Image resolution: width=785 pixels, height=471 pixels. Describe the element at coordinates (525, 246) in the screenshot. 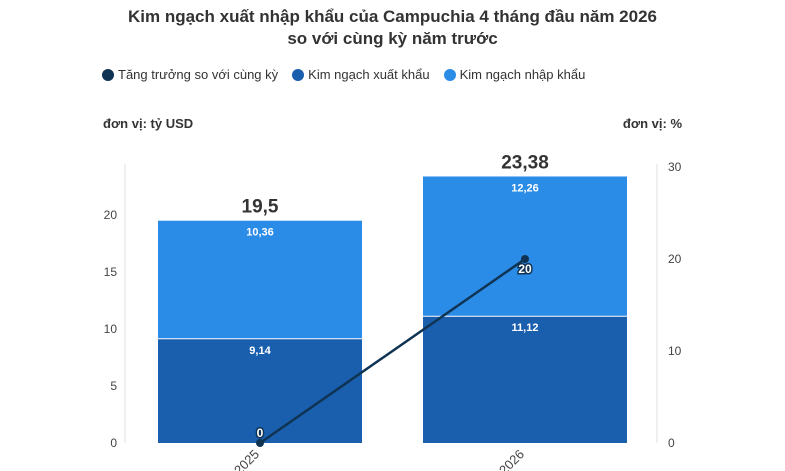

I see `bar-import-2026` at that location.